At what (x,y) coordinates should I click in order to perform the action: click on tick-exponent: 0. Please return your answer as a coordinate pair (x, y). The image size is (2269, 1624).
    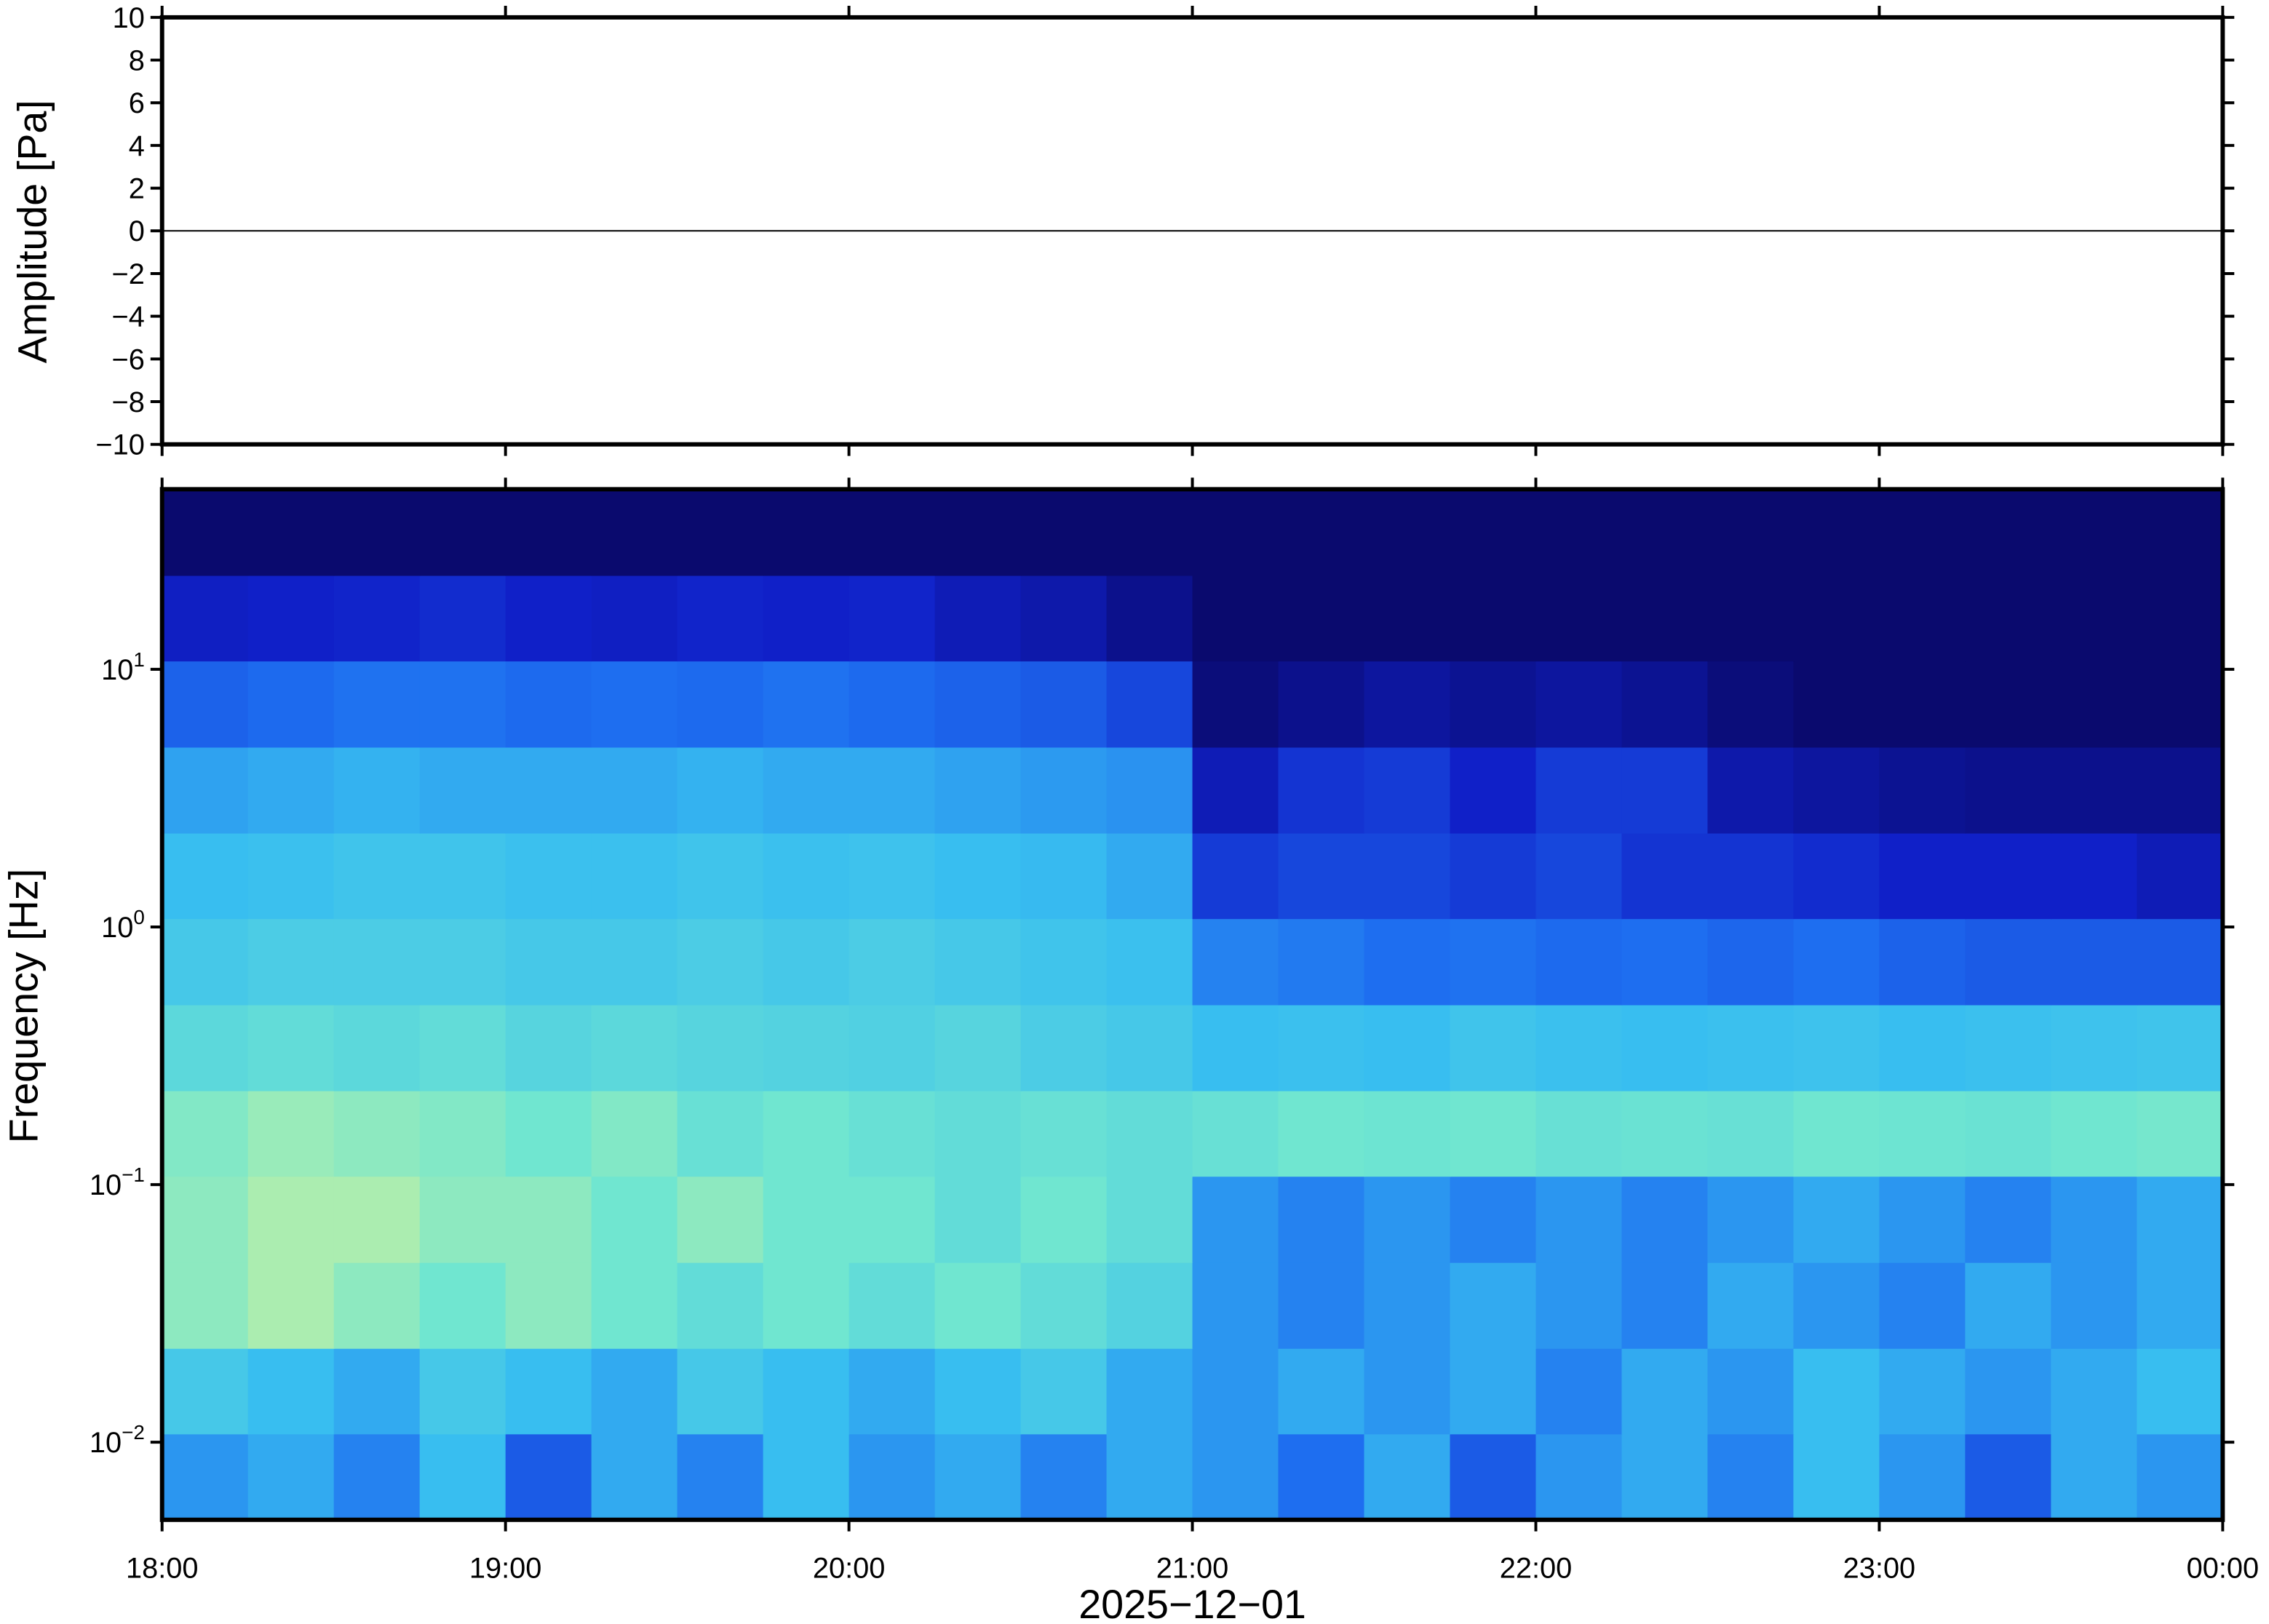
    Looking at the image, I should click on (138, 917).